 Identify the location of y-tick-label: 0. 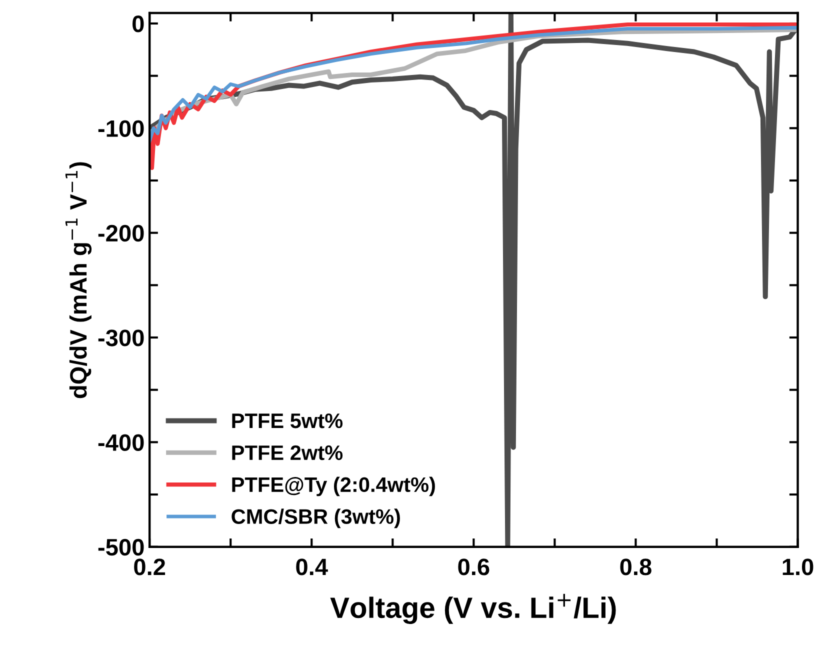
(138, 24).